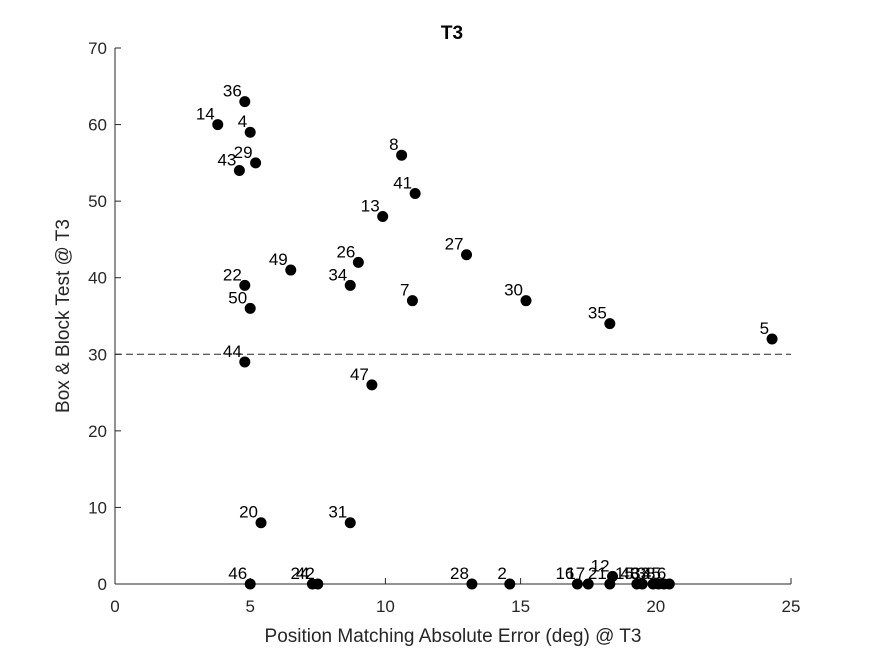  What do you see at coordinates (370, 205) in the screenshot?
I see `point-label: 13` at bounding box center [370, 205].